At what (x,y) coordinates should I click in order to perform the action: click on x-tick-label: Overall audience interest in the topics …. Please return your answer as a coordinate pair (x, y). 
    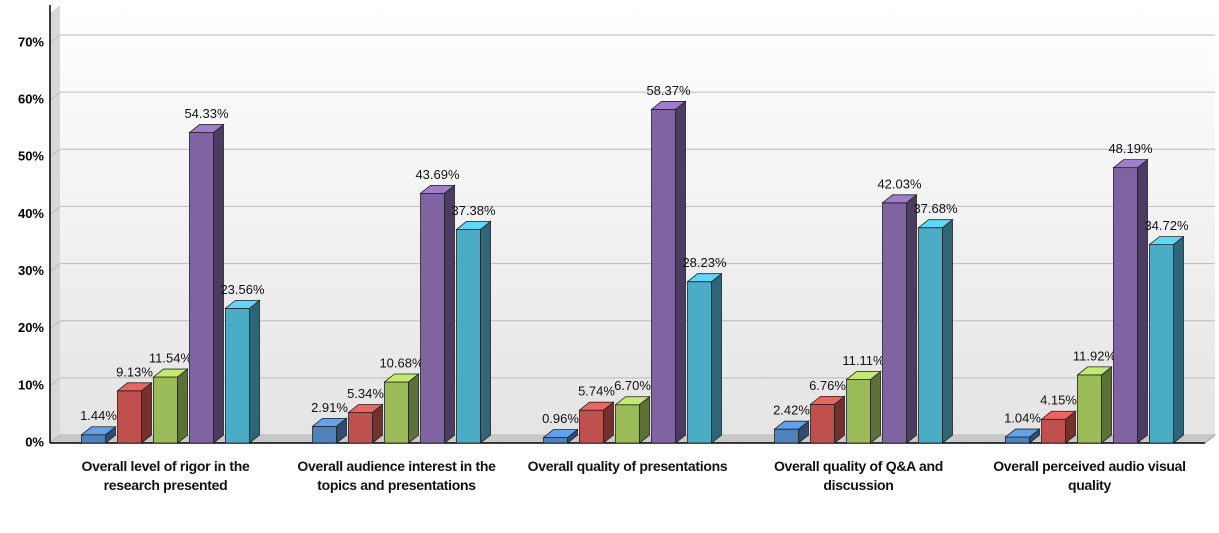
    Looking at the image, I should click on (396, 475).